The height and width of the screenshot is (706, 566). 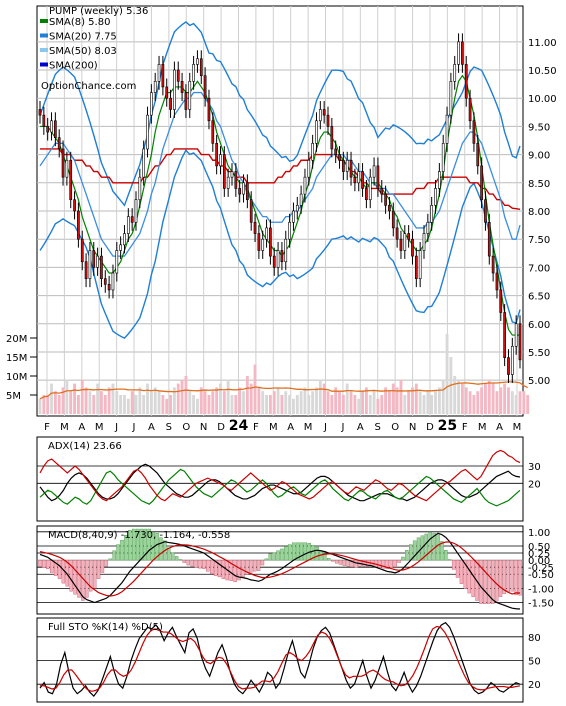 I want to click on volume-tick-label: 20M, so click(x=16, y=339).